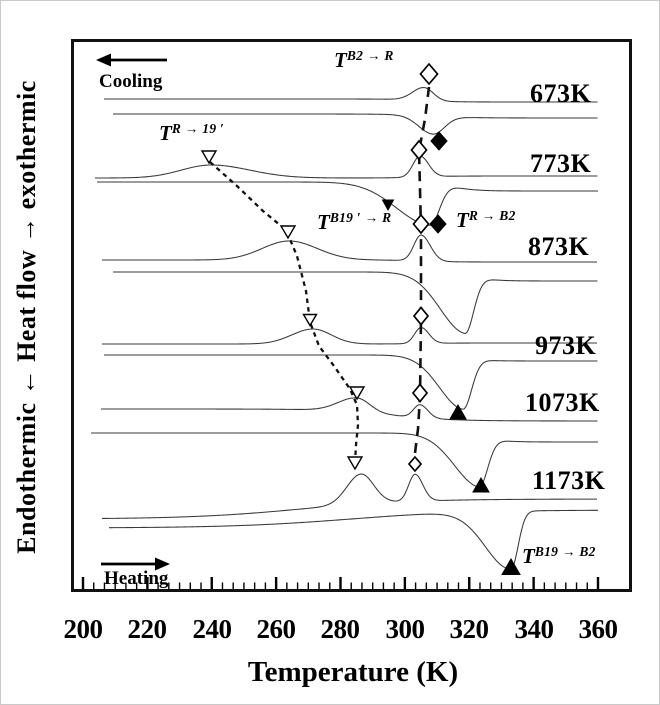  What do you see at coordinates (26, 317) in the screenshot?
I see `y-axis-title: Endothermic ← Heat flow → exothermic` at bounding box center [26, 317].